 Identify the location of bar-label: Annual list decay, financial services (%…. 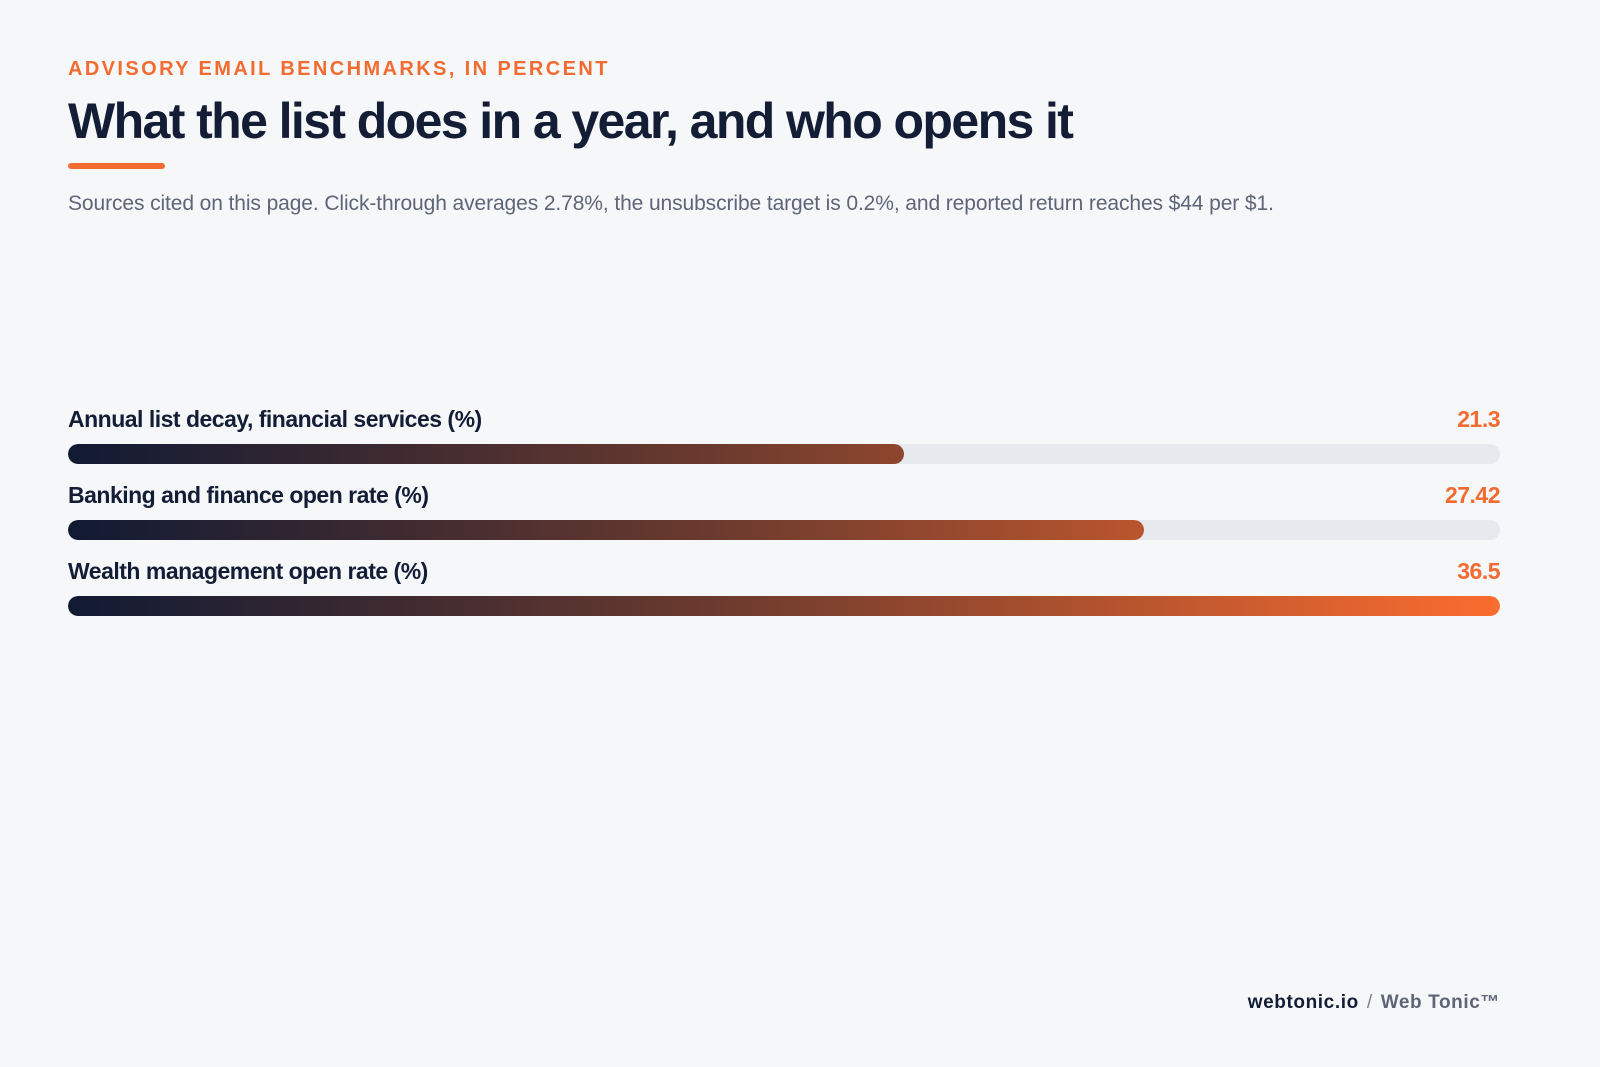
(275, 419).